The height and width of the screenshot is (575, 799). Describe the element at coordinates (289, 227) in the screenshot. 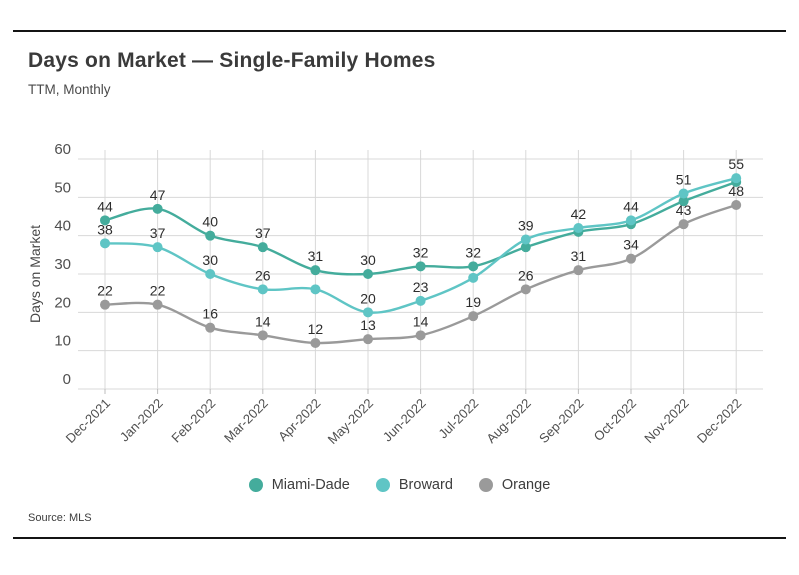

I see `point-labels-miami-dade: 44 47 40 37 31 30 32 32` at that location.